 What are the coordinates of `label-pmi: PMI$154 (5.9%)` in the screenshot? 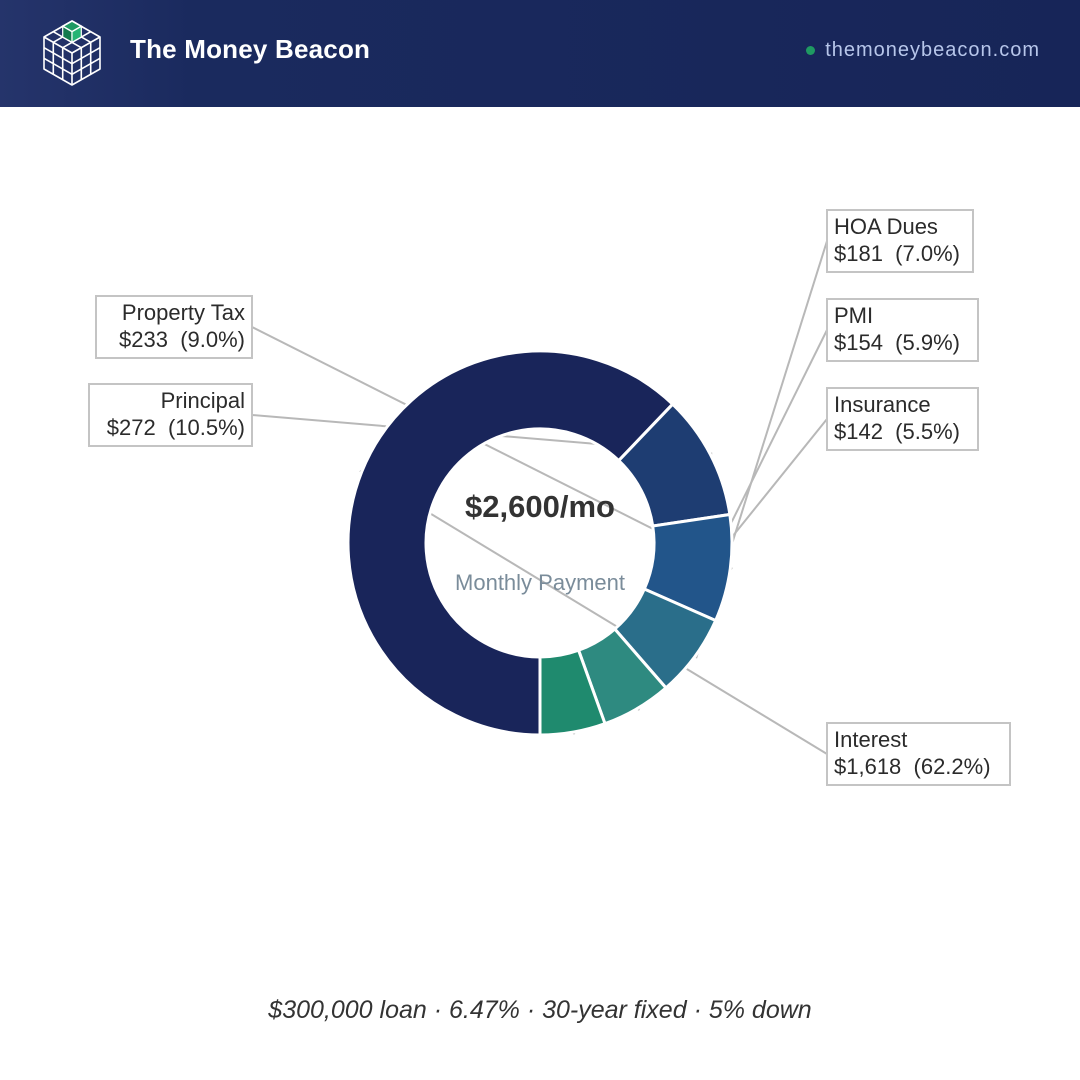 It's located at (902, 330).